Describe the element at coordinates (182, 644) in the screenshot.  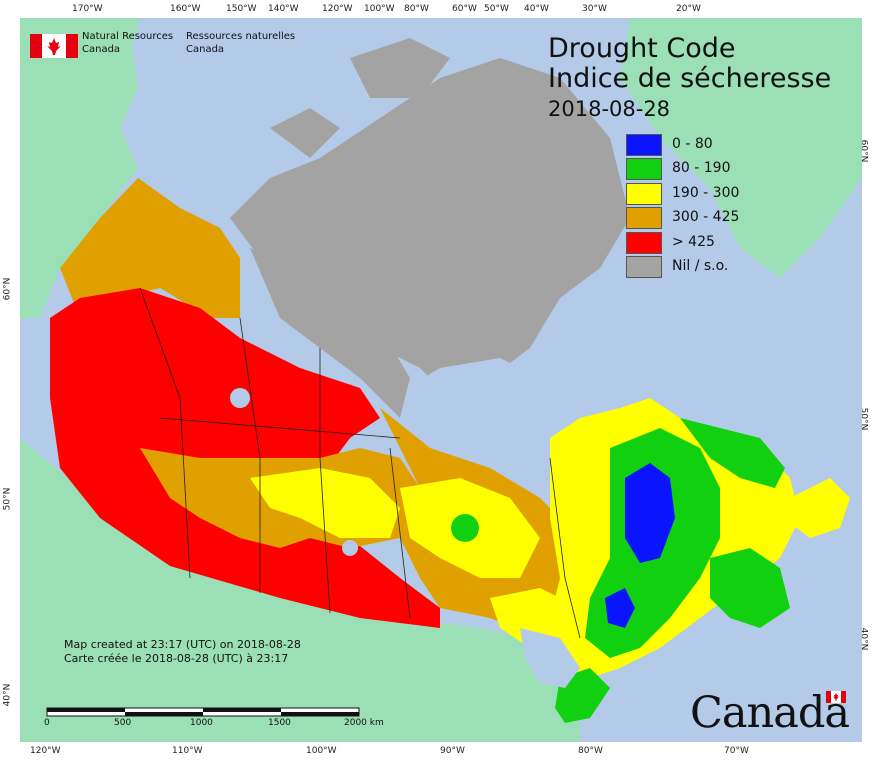
I see `credit-en: Map created at 23:17 (UTC) on 2018-08-28` at that location.